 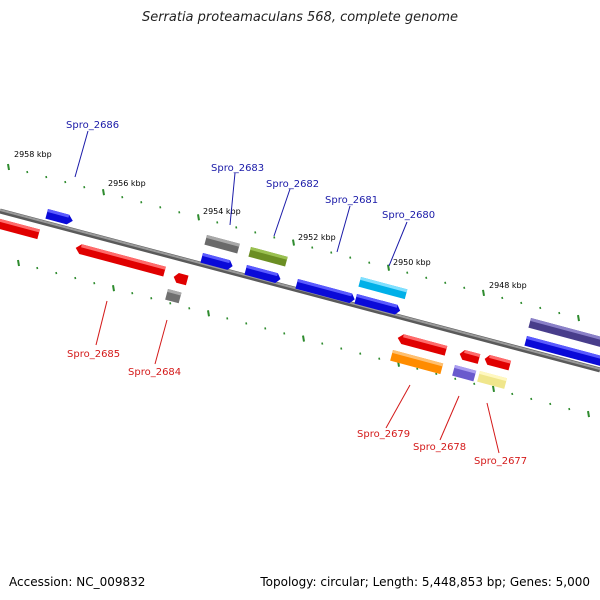 What do you see at coordinates (93, 354) in the screenshot?
I see `gene-label: Spro_2685` at bounding box center [93, 354].